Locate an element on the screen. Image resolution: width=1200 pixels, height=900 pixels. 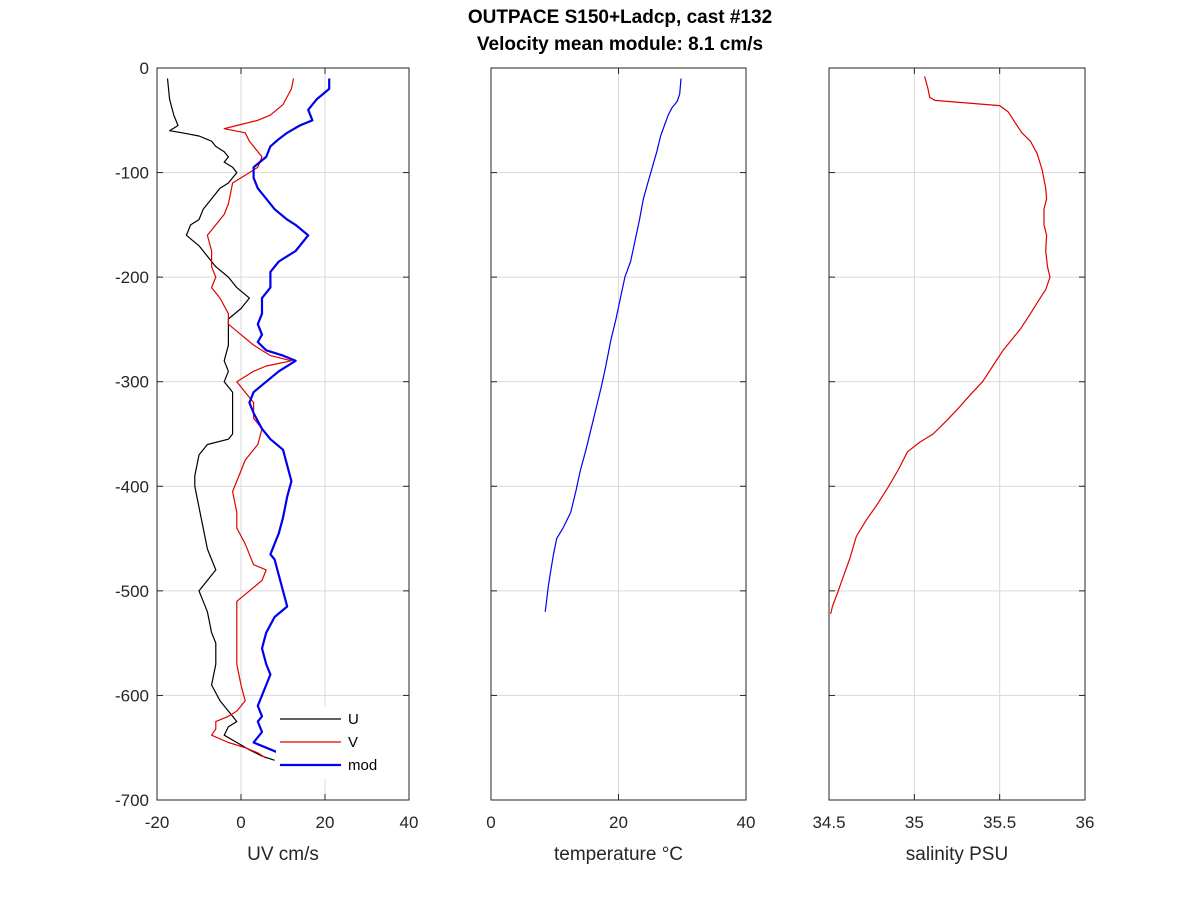
legend-label-mod: mod is located at coordinates (362, 765).